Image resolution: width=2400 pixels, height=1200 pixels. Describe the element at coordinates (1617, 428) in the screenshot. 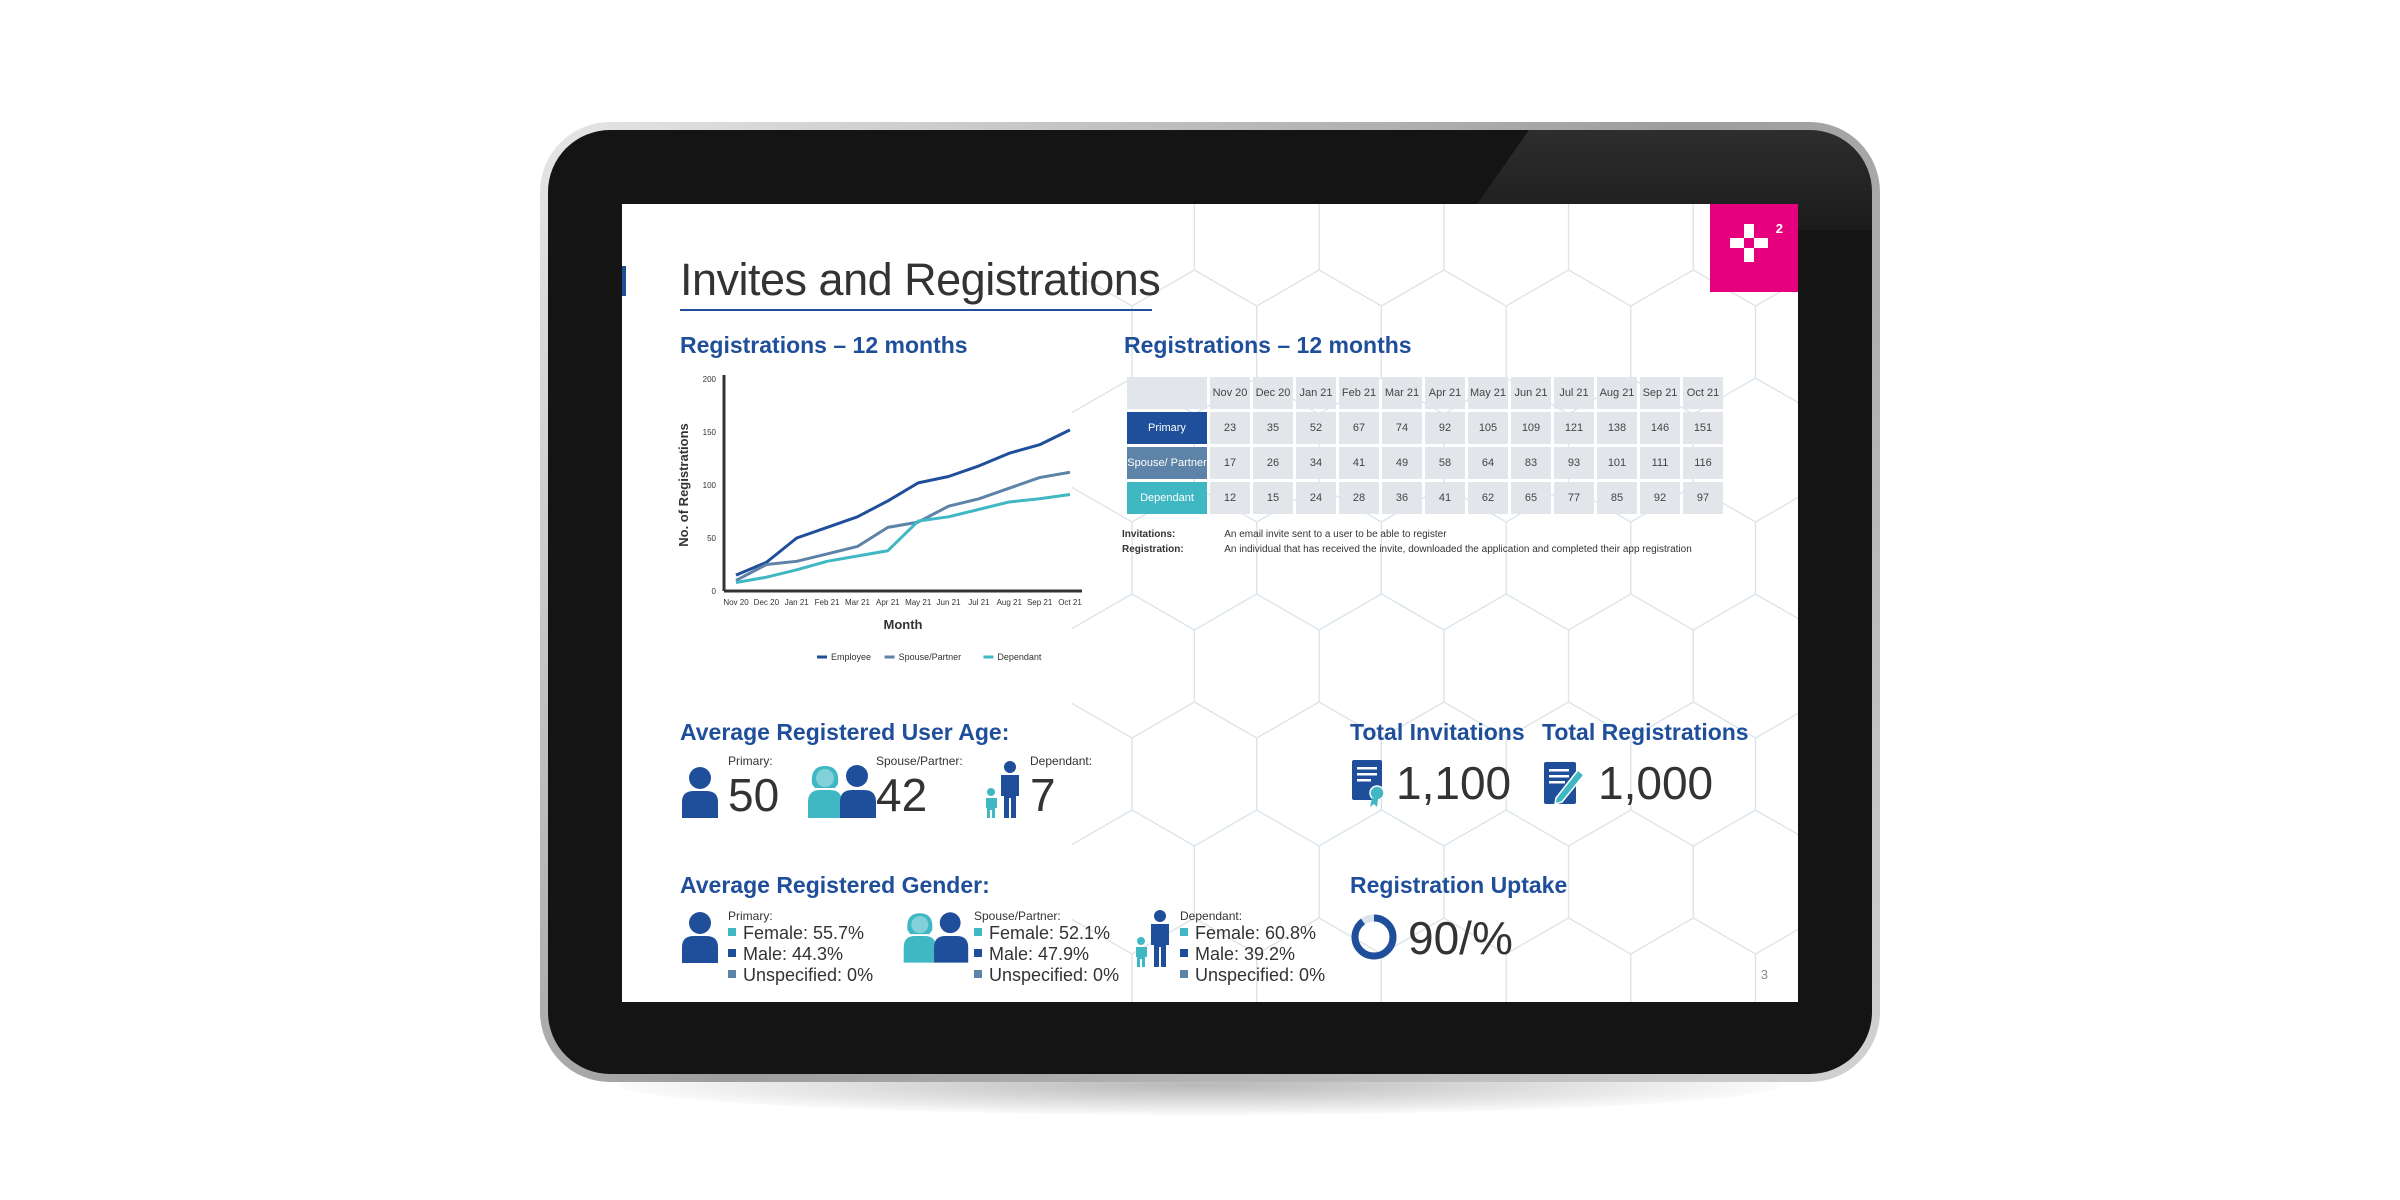

I see `table-cell: 138` at that location.